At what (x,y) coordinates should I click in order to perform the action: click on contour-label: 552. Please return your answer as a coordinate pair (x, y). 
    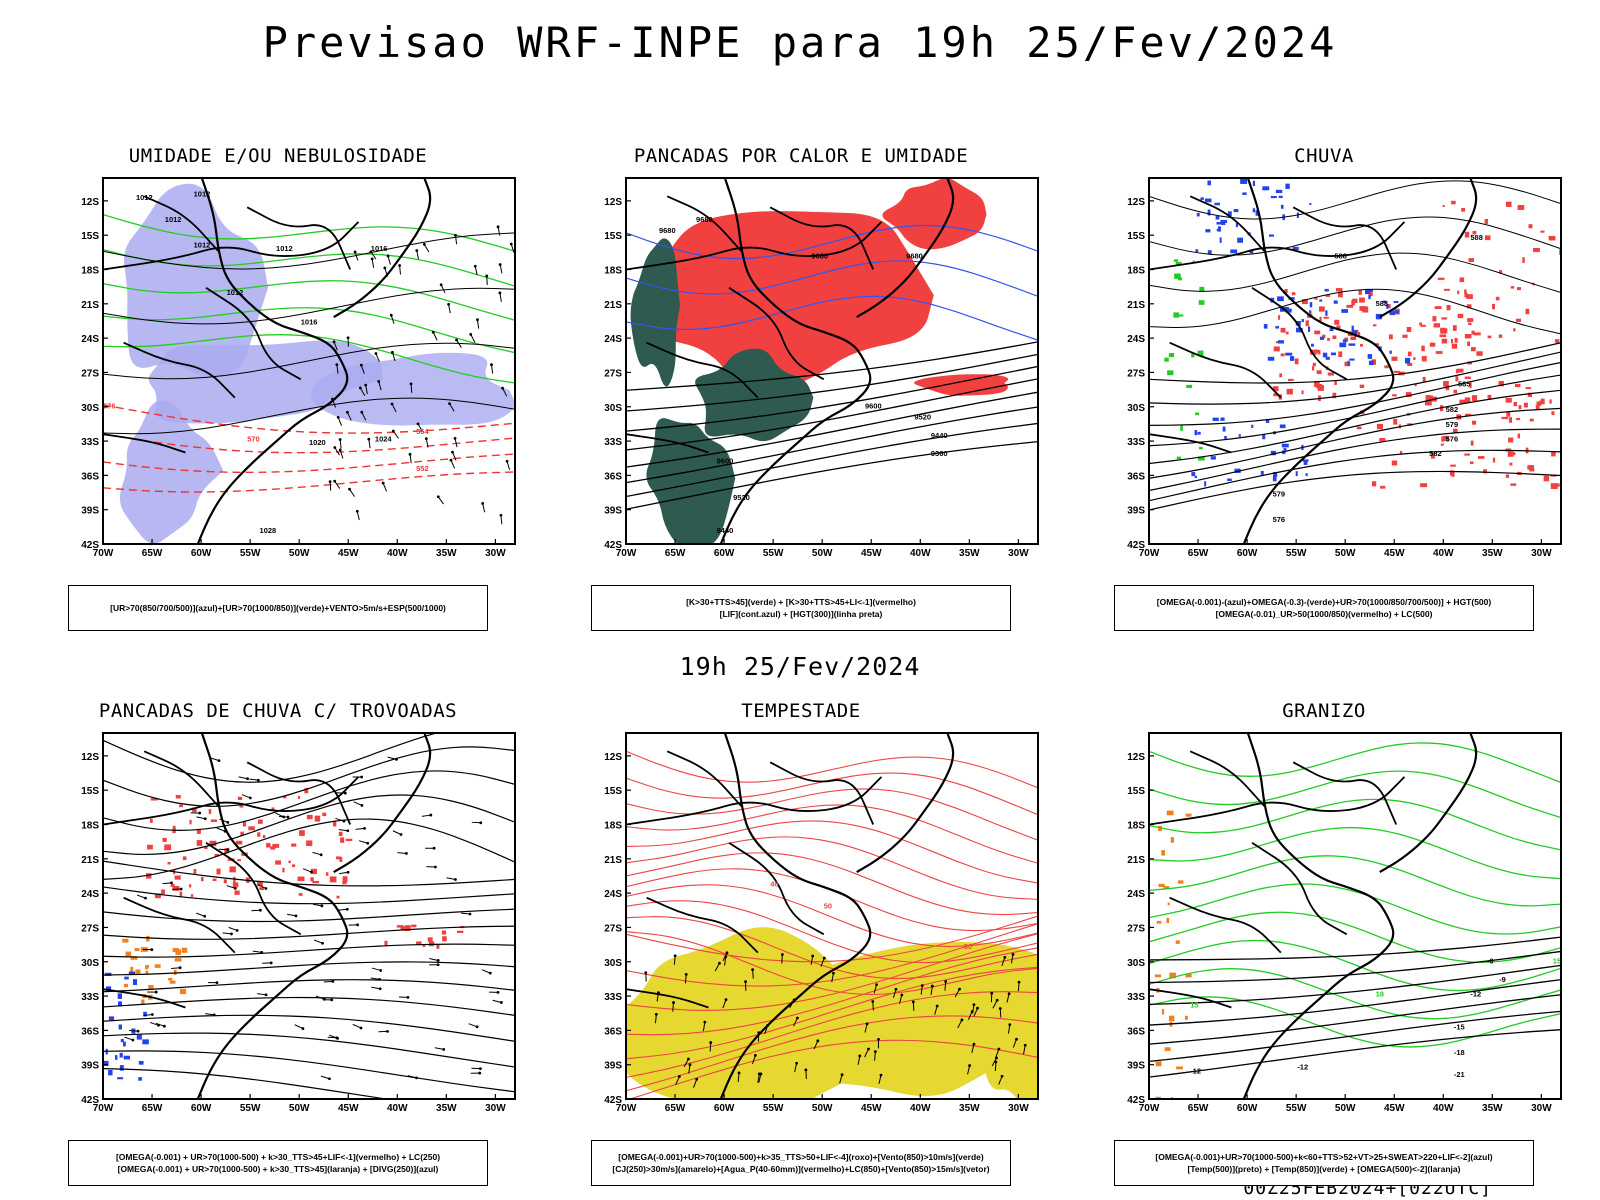
    Looking at the image, I should click on (422, 468).